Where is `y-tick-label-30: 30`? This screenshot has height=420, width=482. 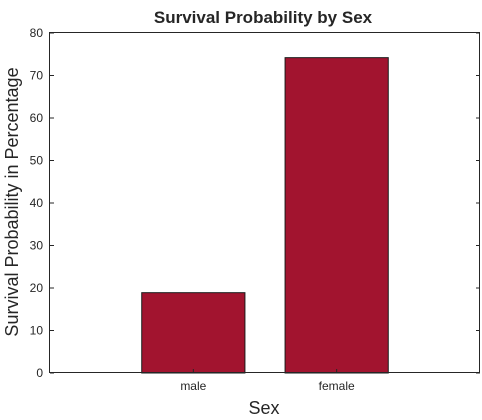
y-tick-label-30: 30 is located at coordinates (37, 246).